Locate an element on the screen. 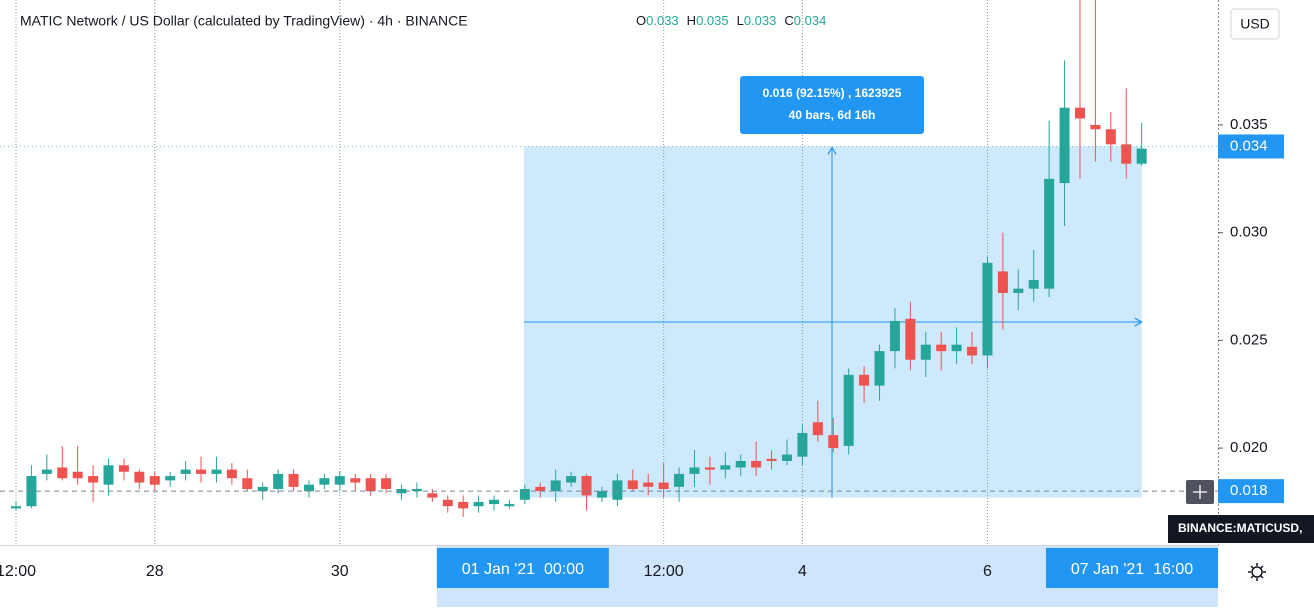 The height and width of the screenshot is (612, 1314). y-tick-label: 0.030 is located at coordinates (1249, 232).